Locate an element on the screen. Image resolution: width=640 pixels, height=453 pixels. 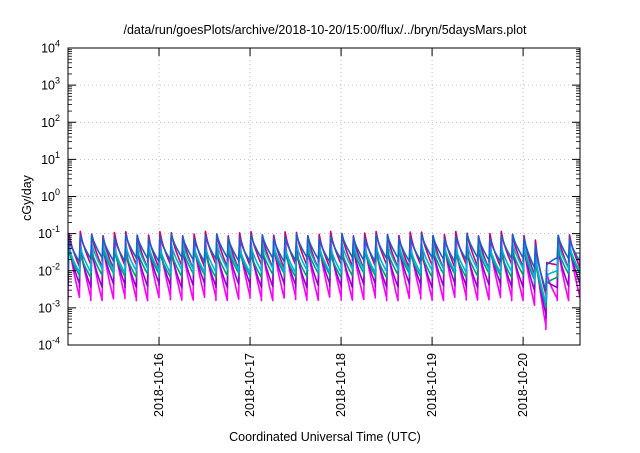
y-tick-label: 10³ is located at coordinates (50, 84).